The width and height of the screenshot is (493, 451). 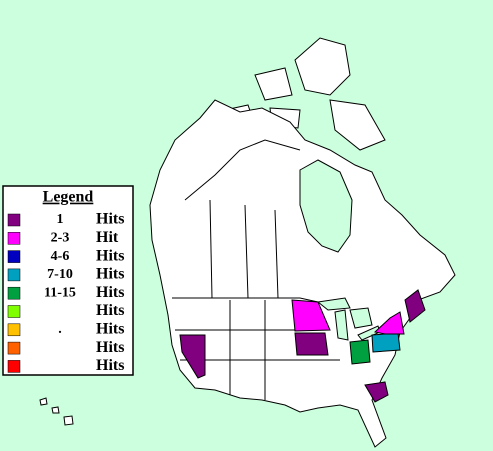 I want to click on state-nevada, so click(x=192, y=356).